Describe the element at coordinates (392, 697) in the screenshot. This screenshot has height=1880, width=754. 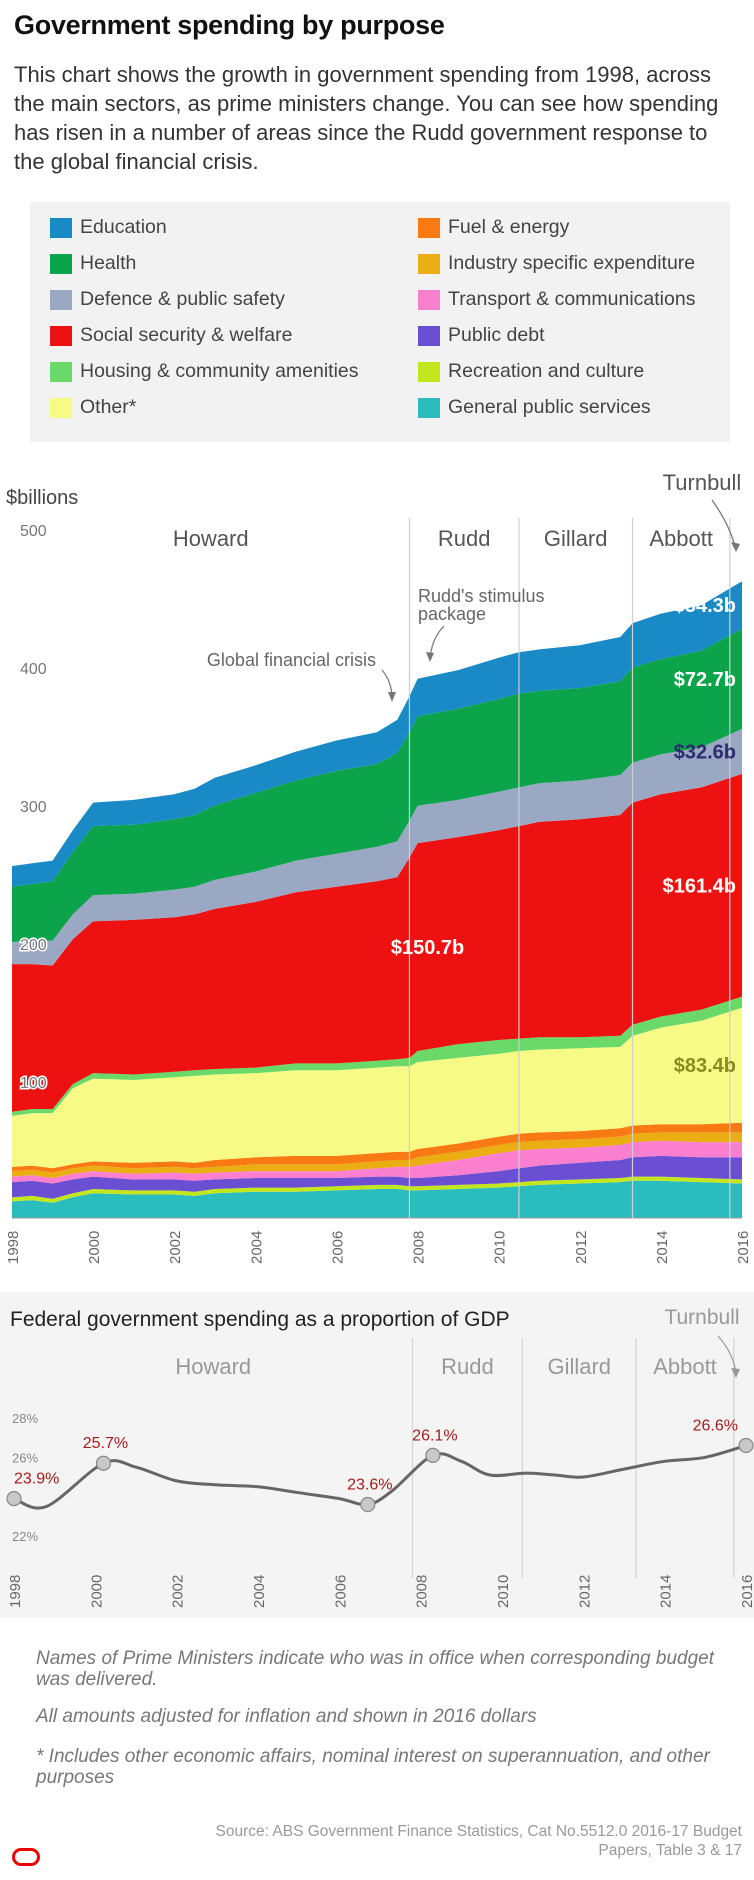
I see `annotation-gfc-arrow-head` at that location.